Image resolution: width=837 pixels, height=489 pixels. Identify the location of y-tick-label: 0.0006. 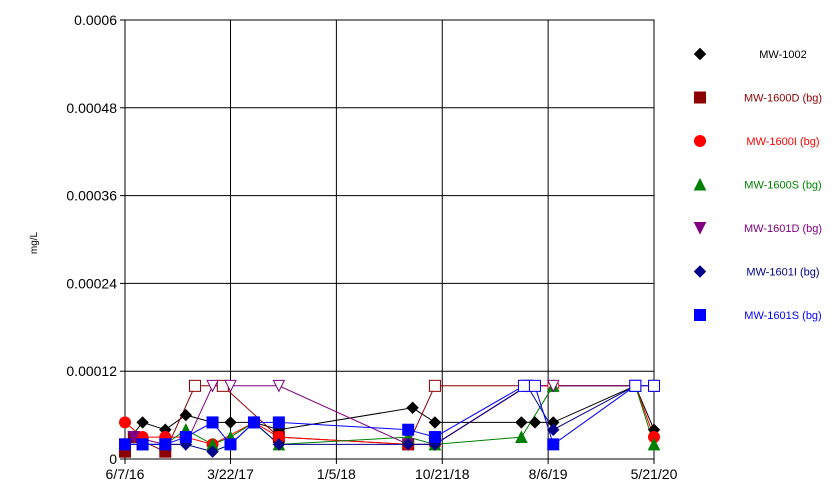
(95, 20).